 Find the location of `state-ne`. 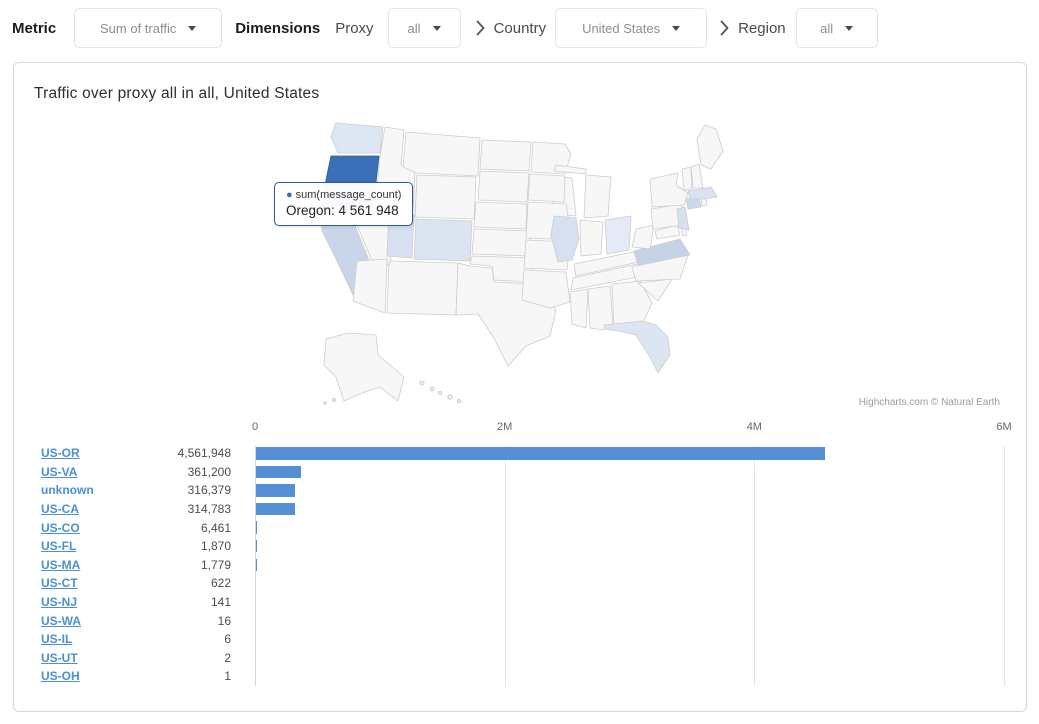

state-ne is located at coordinates (500, 215).